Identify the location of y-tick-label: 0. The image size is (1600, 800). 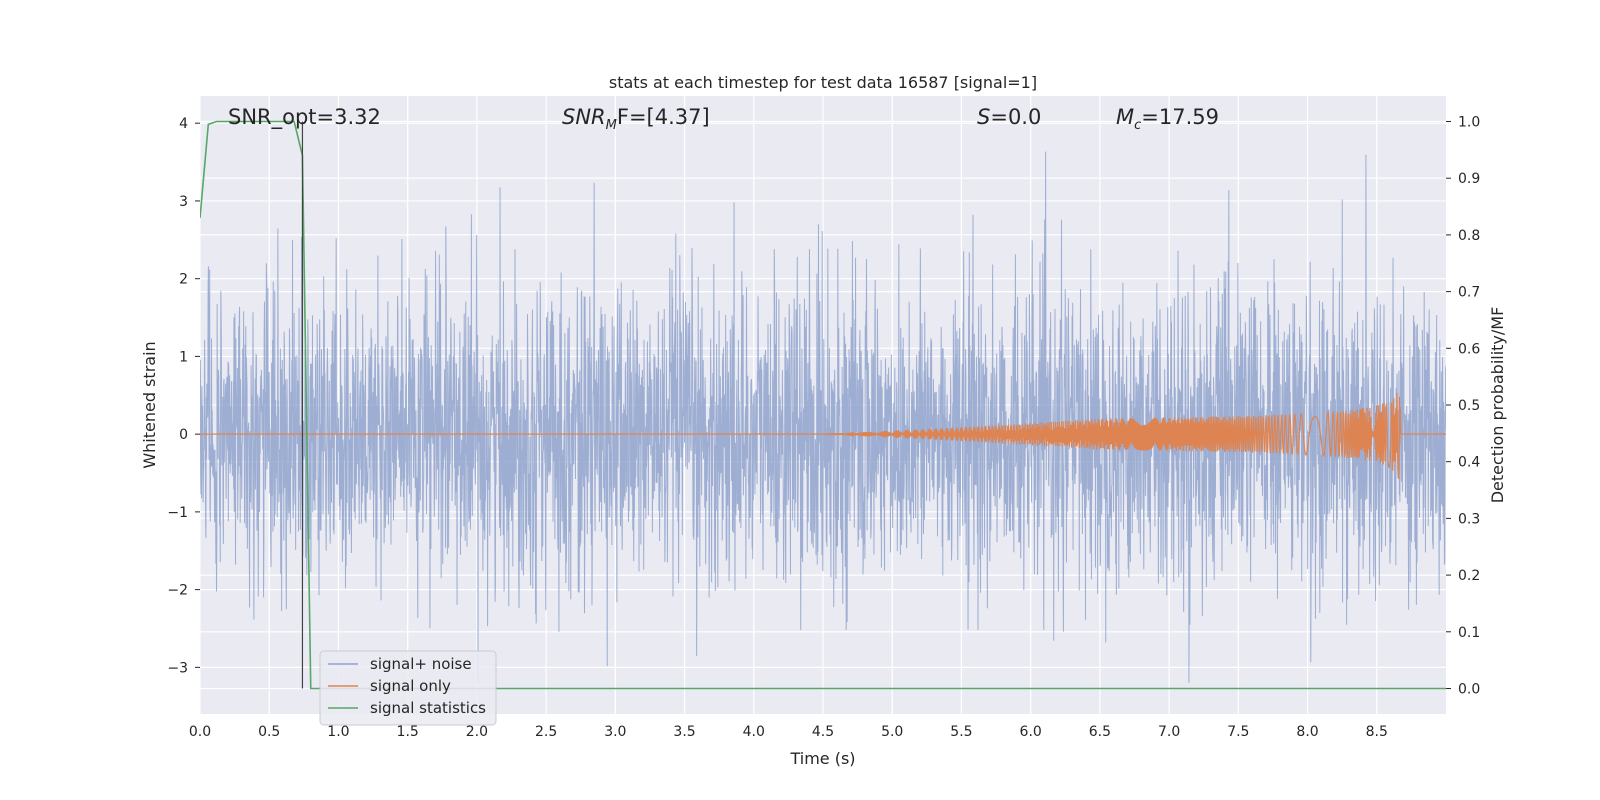
(183, 435).